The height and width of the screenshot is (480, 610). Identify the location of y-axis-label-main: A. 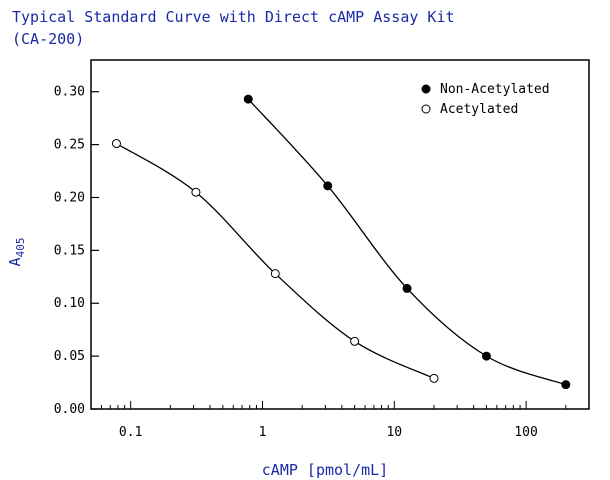
(15, 261).